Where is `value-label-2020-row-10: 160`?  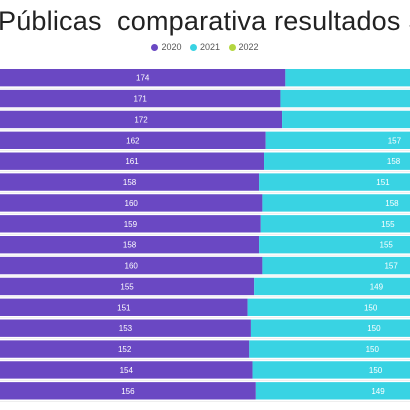 value-label-2020-row-10: 160 is located at coordinates (132, 266).